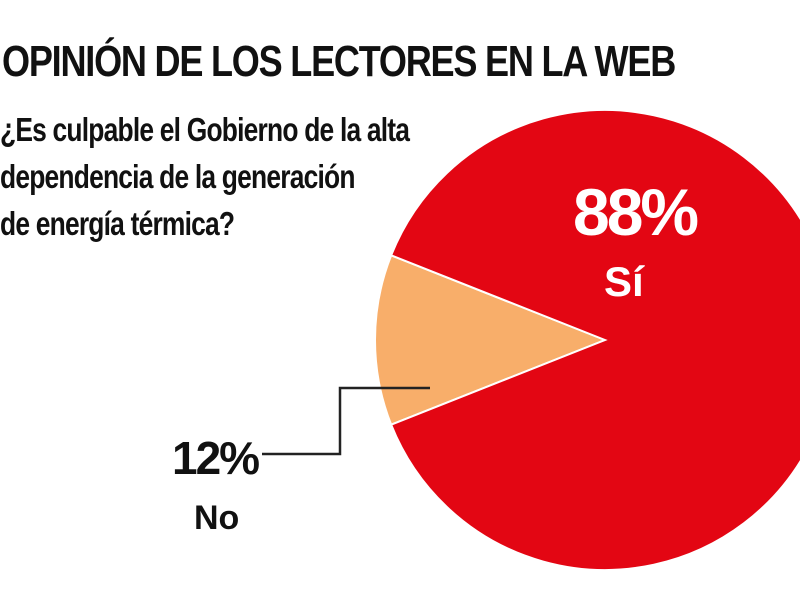 Image resolution: width=800 pixels, height=600 pixels. I want to click on question-line-2: dependencia de la generación, so click(177, 176).